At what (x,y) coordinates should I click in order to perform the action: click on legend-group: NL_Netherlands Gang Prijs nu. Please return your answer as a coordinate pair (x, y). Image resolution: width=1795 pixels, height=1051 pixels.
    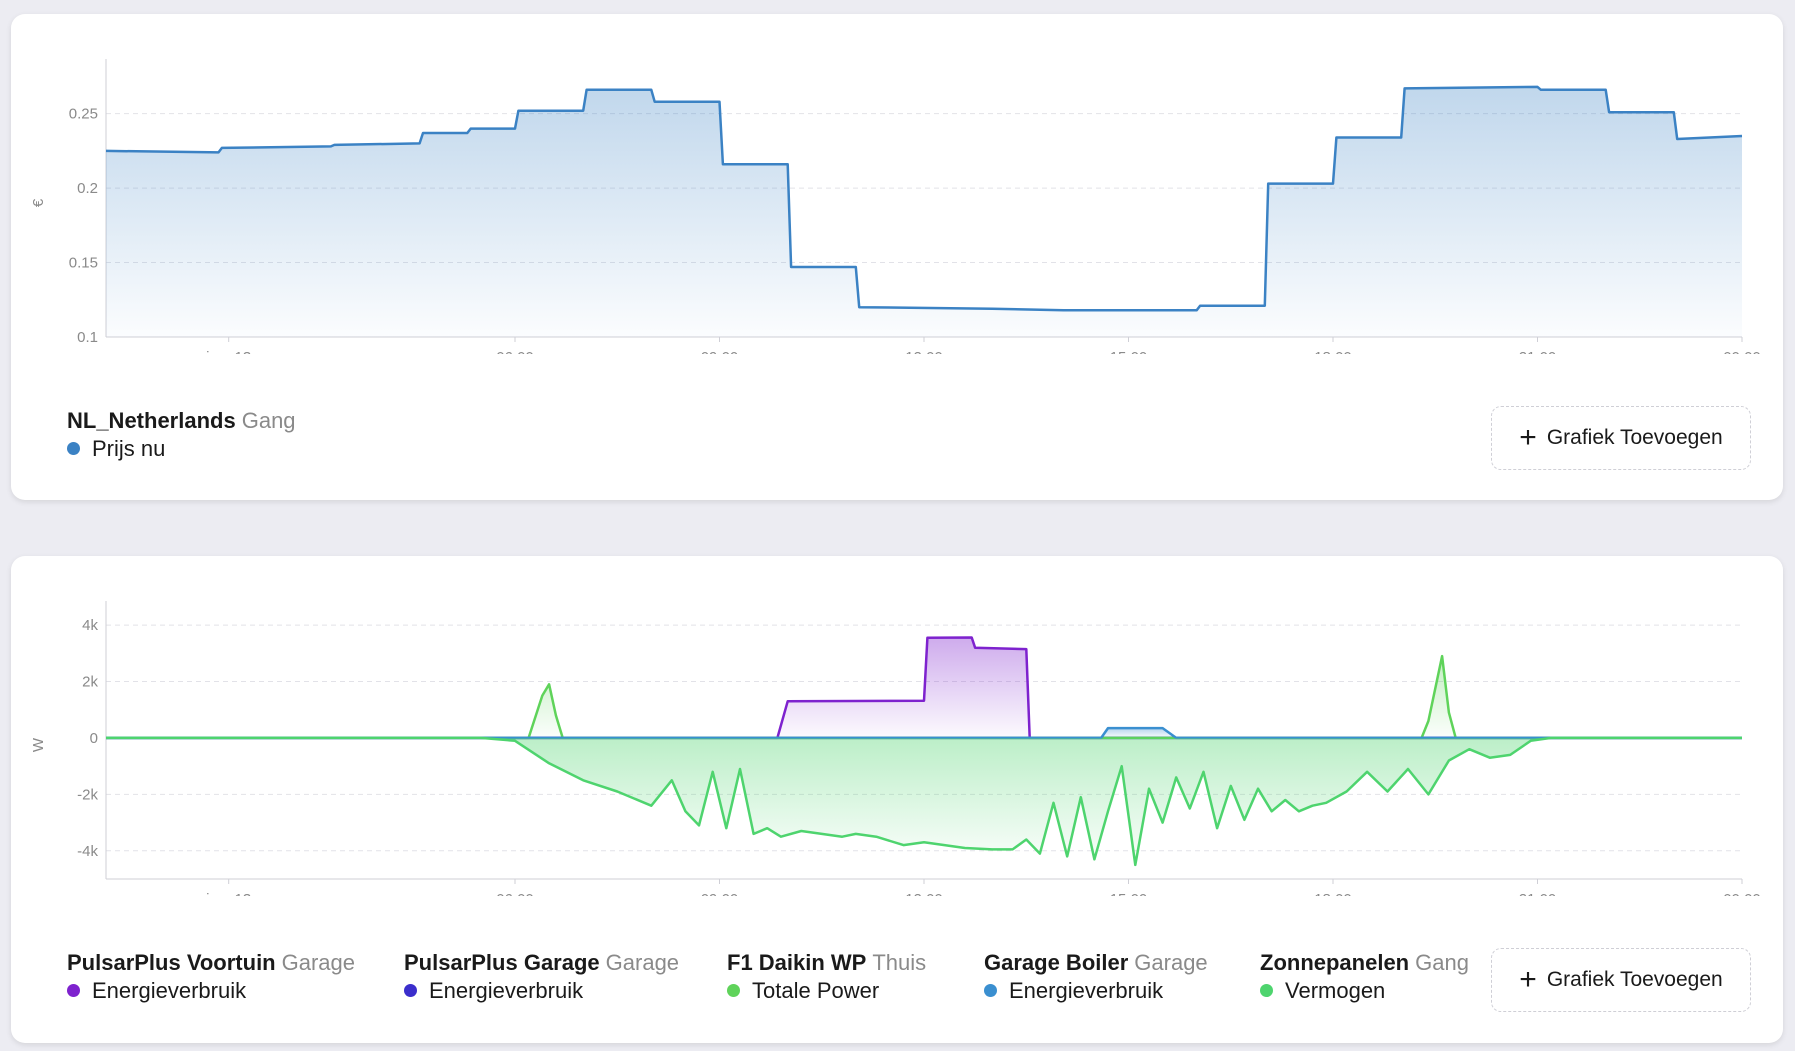
    Looking at the image, I should click on (181, 435).